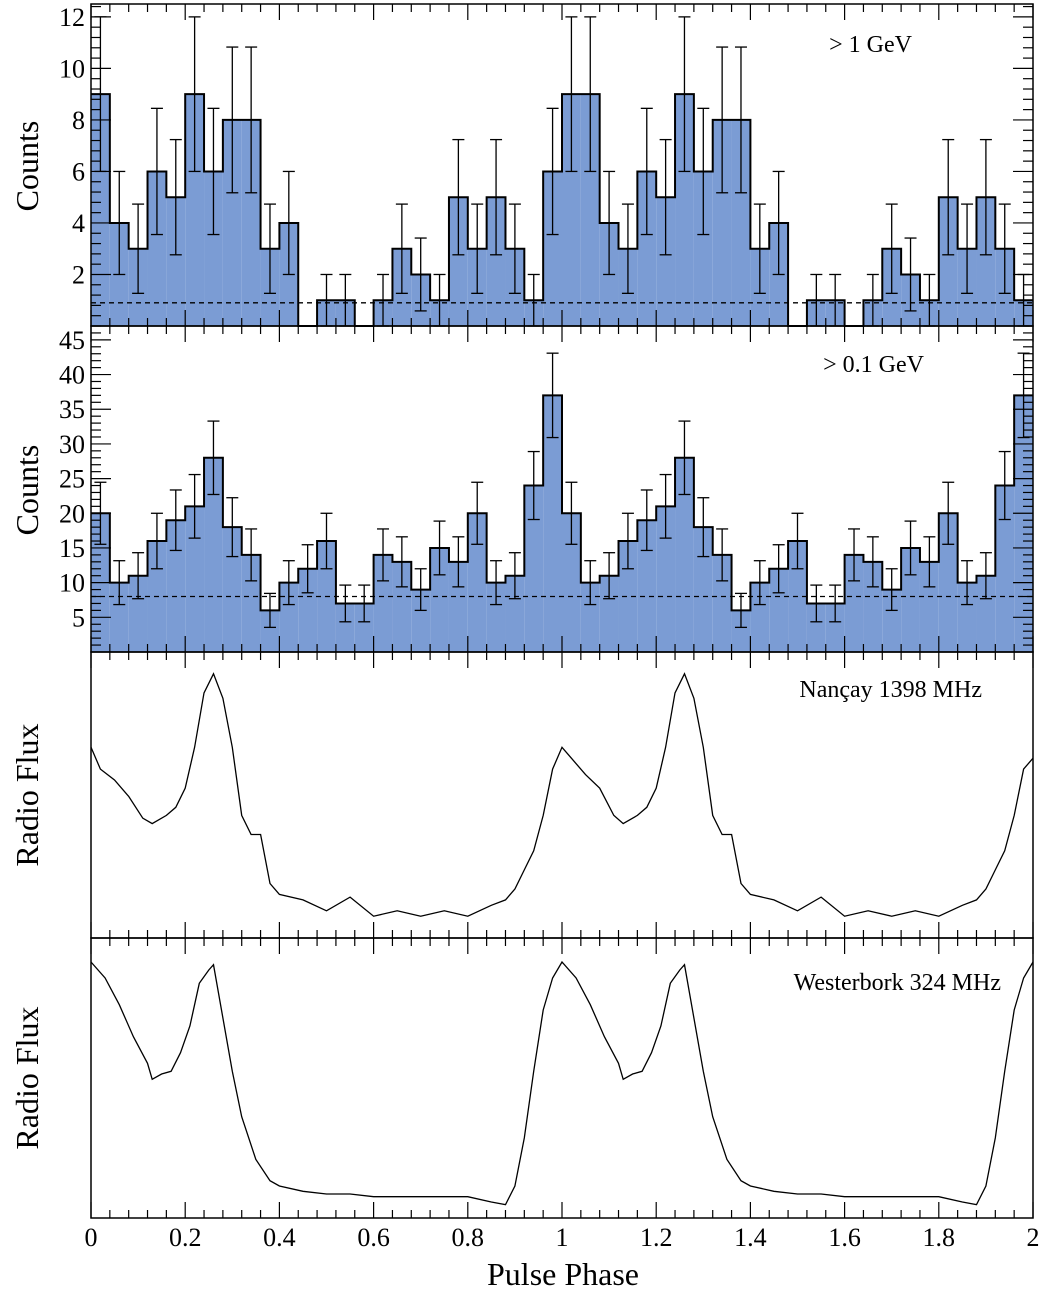  Describe the element at coordinates (72, 375) in the screenshot. I see `y-tick-label: 40` at that location.